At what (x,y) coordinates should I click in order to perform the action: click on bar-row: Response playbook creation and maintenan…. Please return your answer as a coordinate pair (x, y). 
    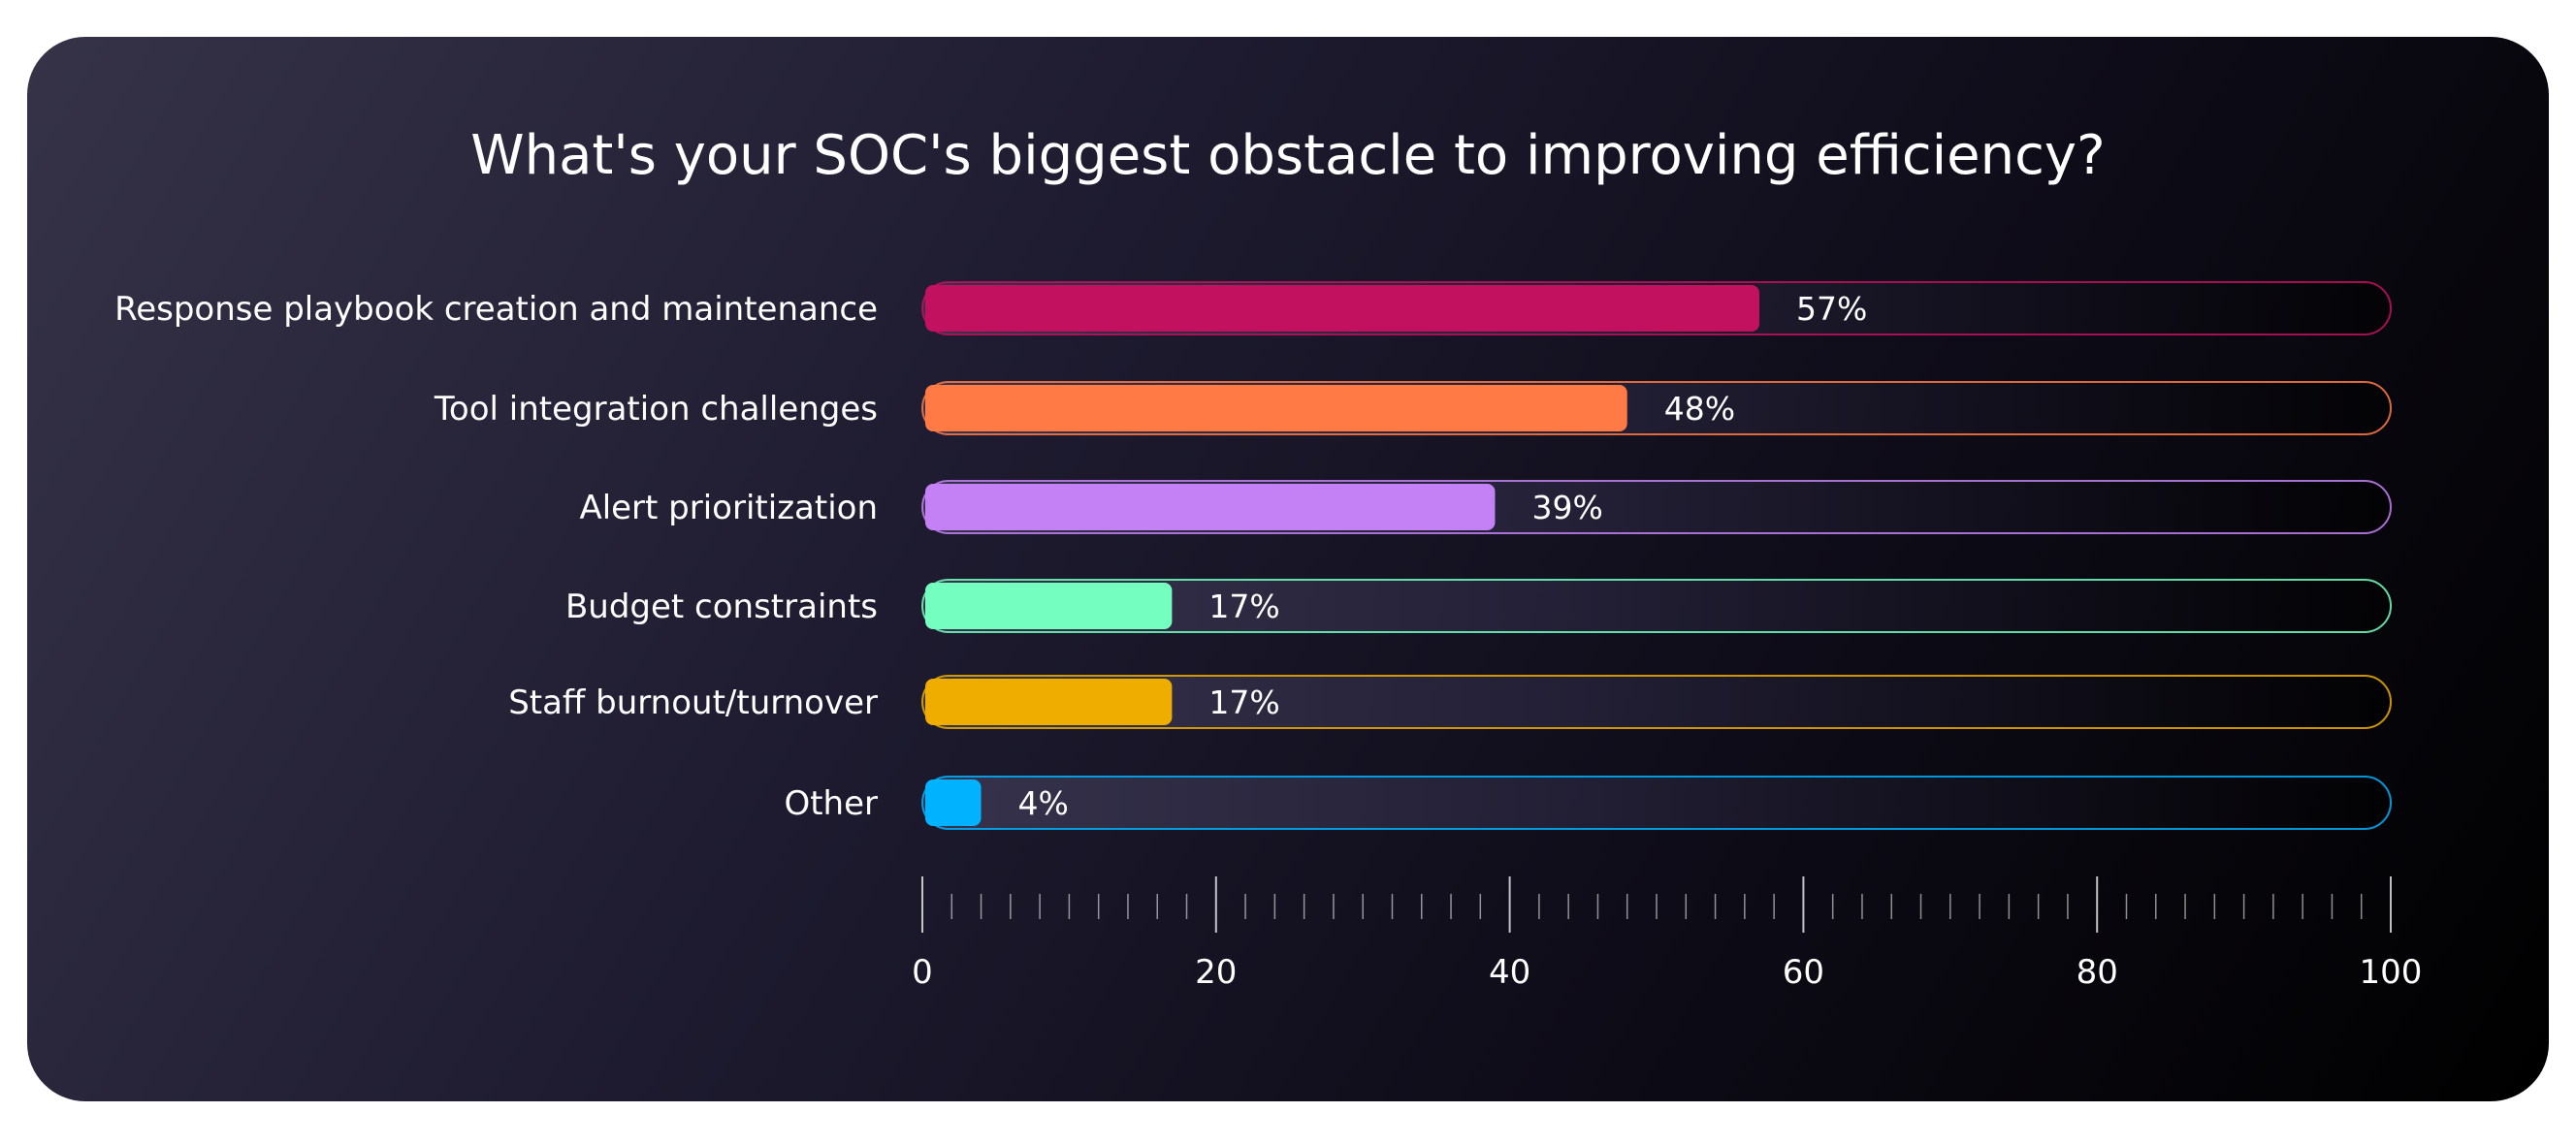
    Looking at the image, I should click on (1253, 308).